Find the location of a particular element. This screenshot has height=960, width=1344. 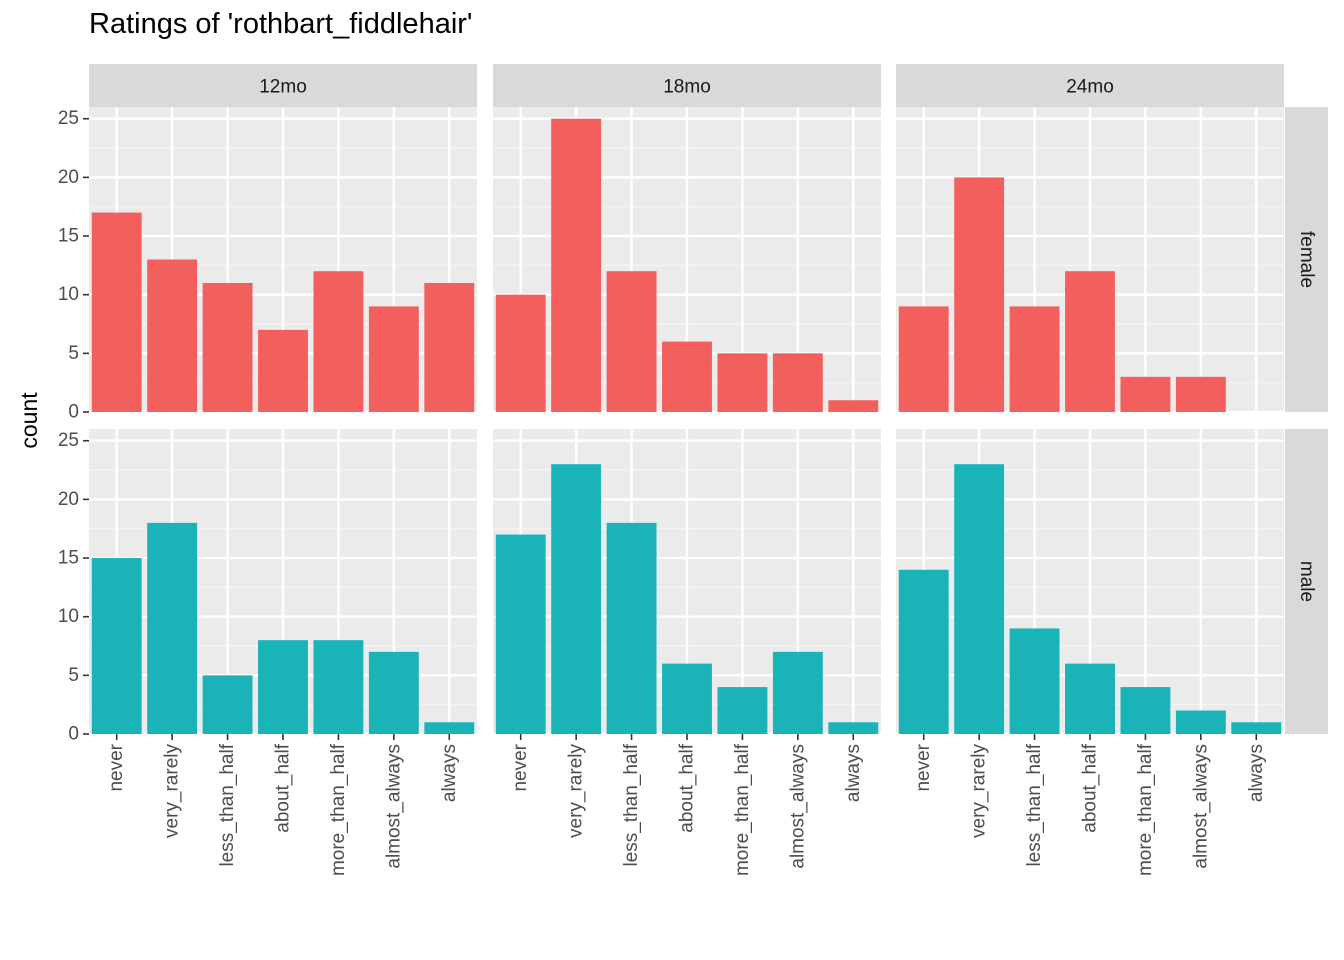

bar-male-24mo-about_half is located at coordinates (1090, 698).